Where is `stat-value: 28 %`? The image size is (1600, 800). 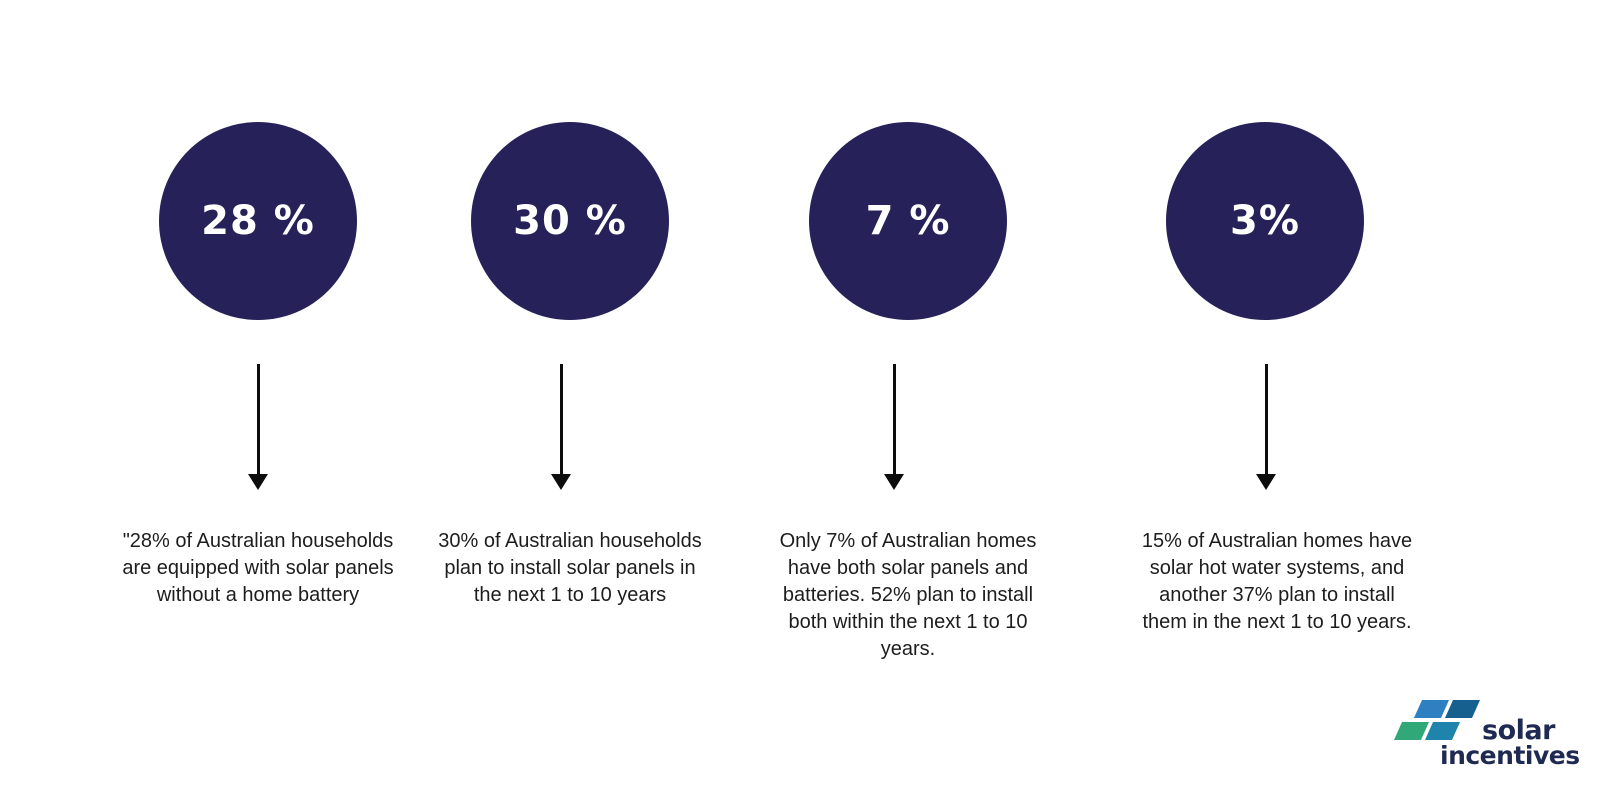
stat-value: 28 % is located at coordinates (258, 221).